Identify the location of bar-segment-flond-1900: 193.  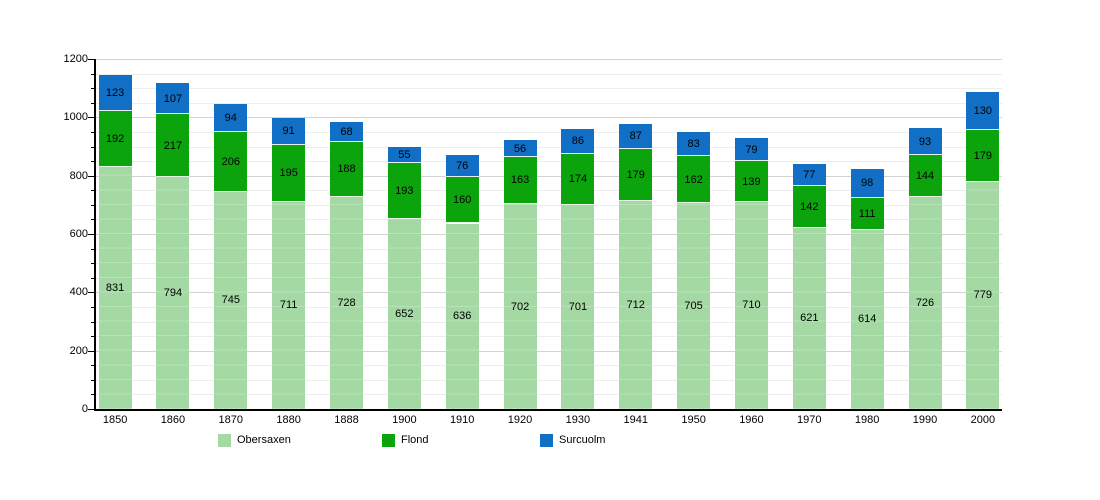
(404, 190).